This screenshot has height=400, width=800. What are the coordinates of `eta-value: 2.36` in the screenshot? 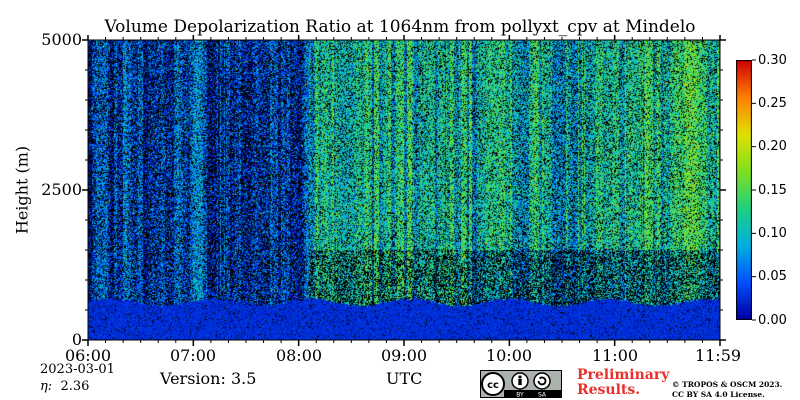 It's located at (75, 386).